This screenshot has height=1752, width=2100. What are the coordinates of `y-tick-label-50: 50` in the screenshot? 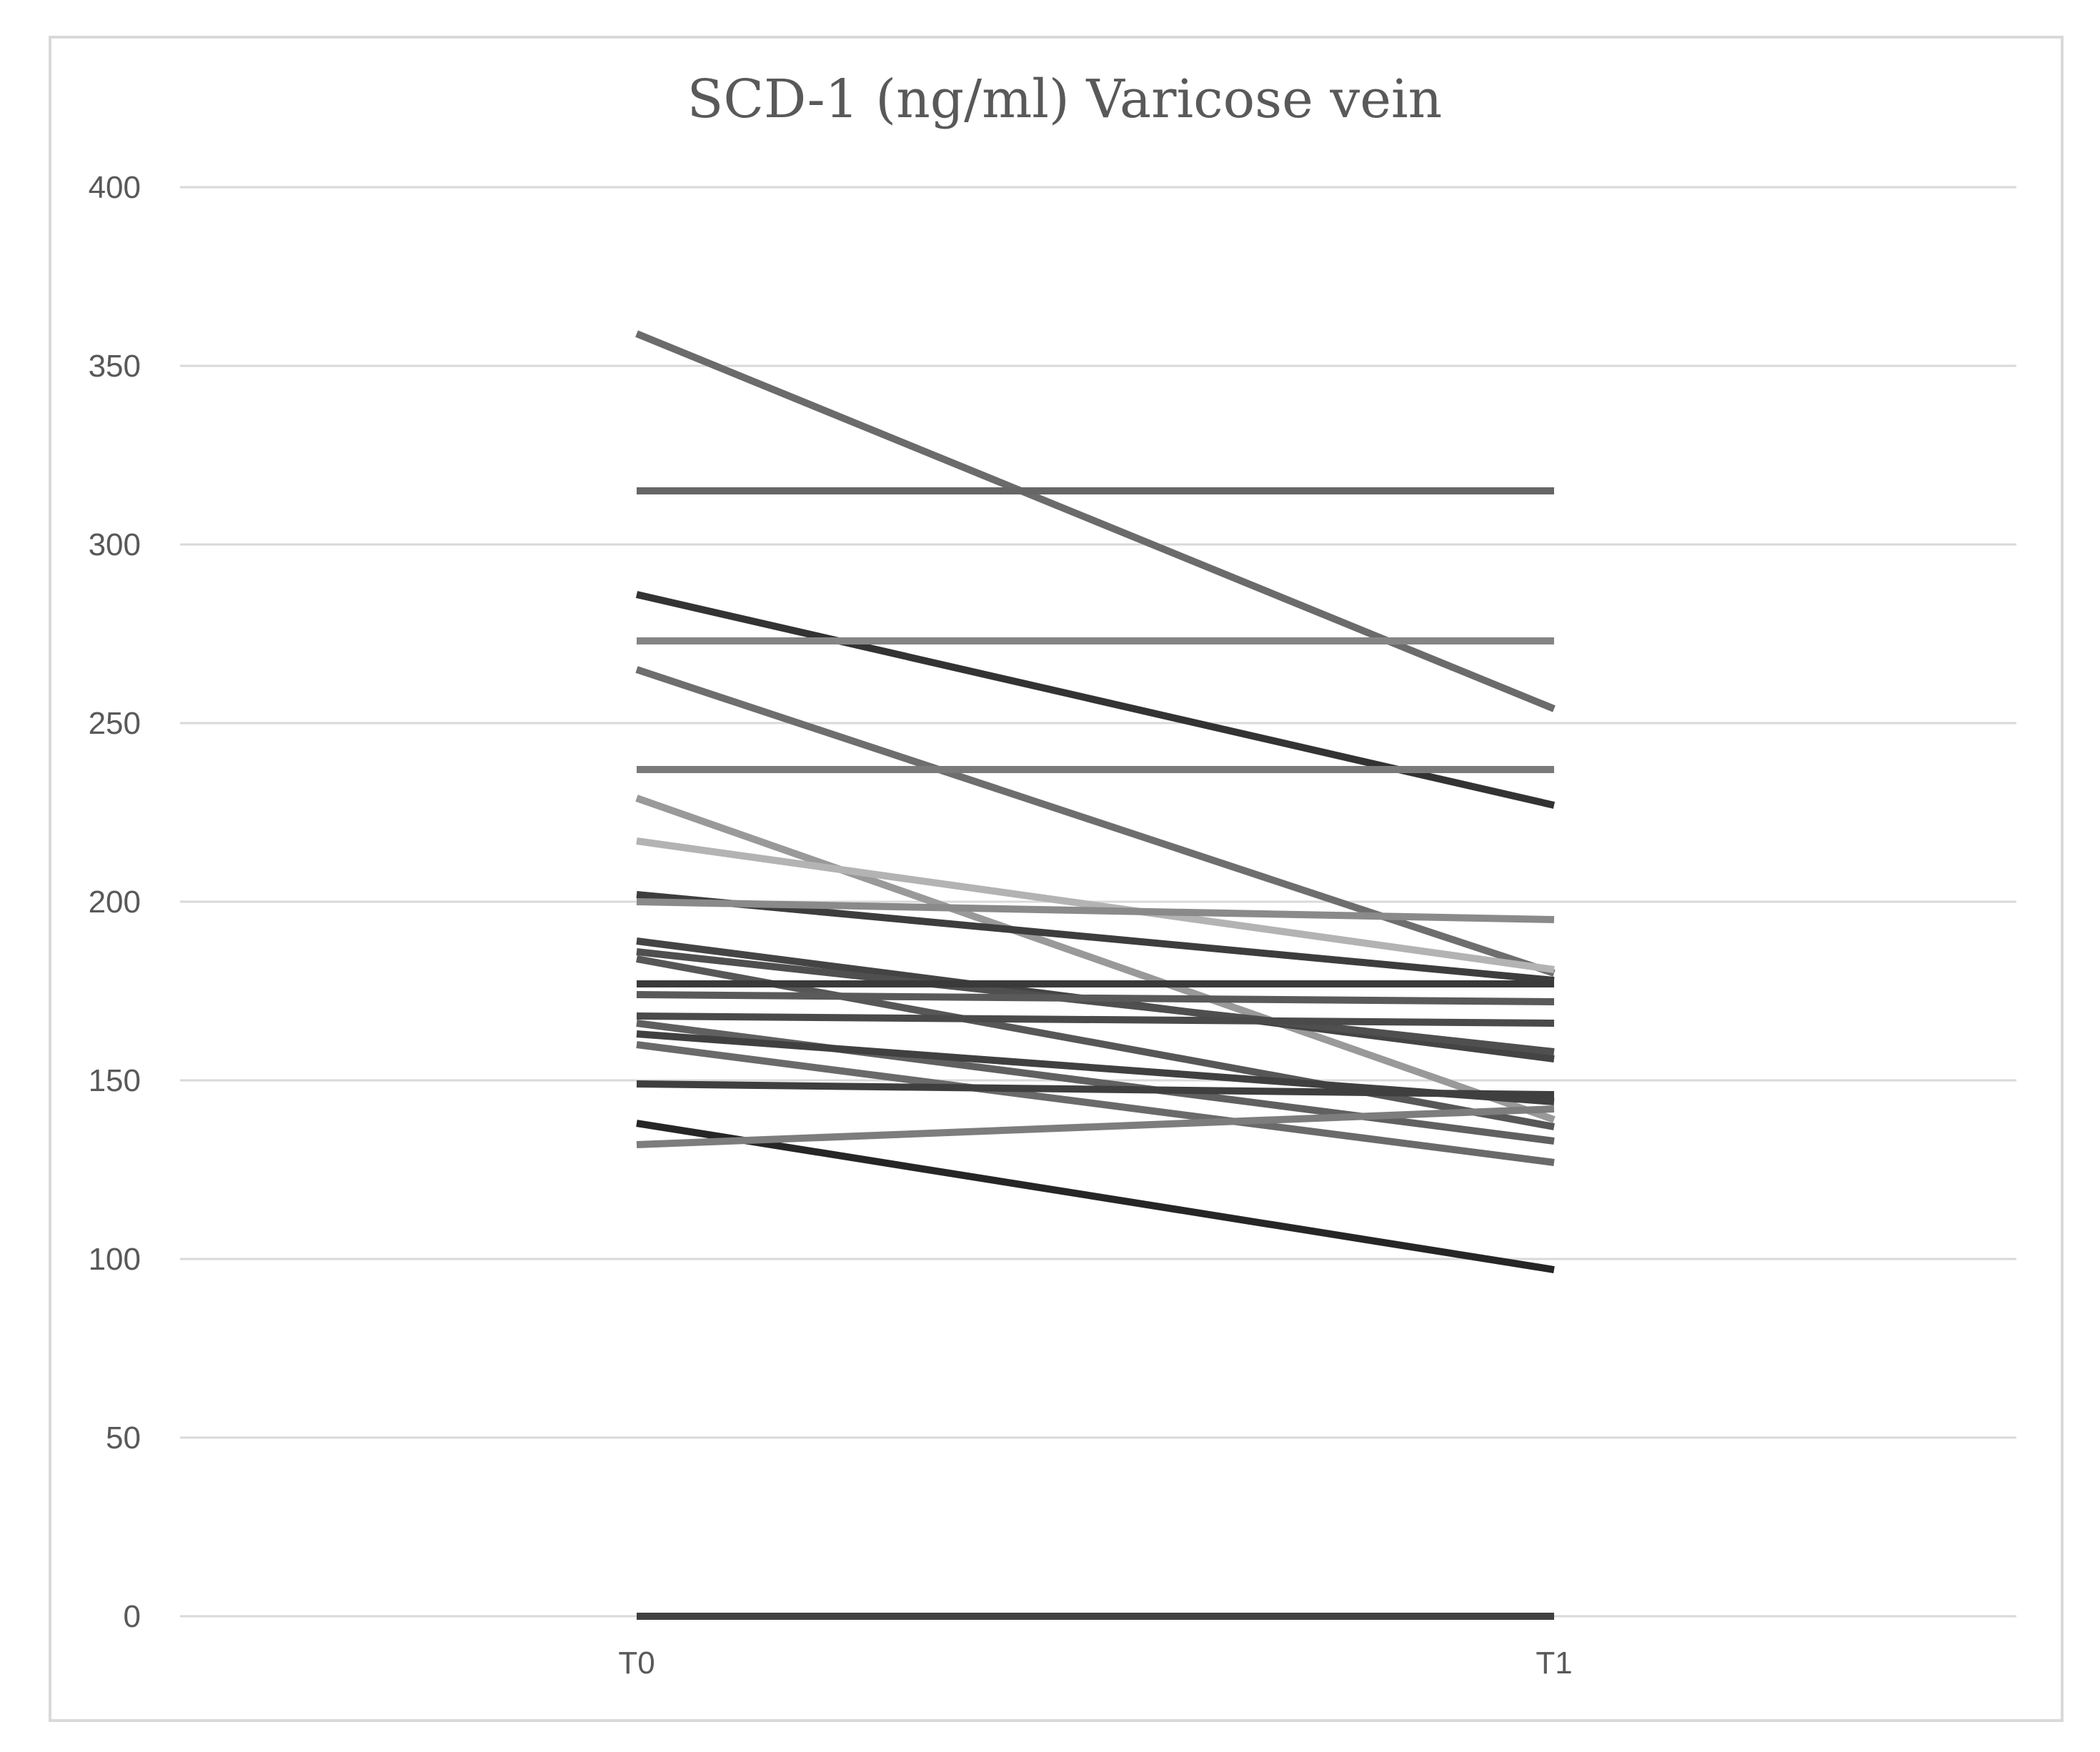 It's located at (123, 1437).